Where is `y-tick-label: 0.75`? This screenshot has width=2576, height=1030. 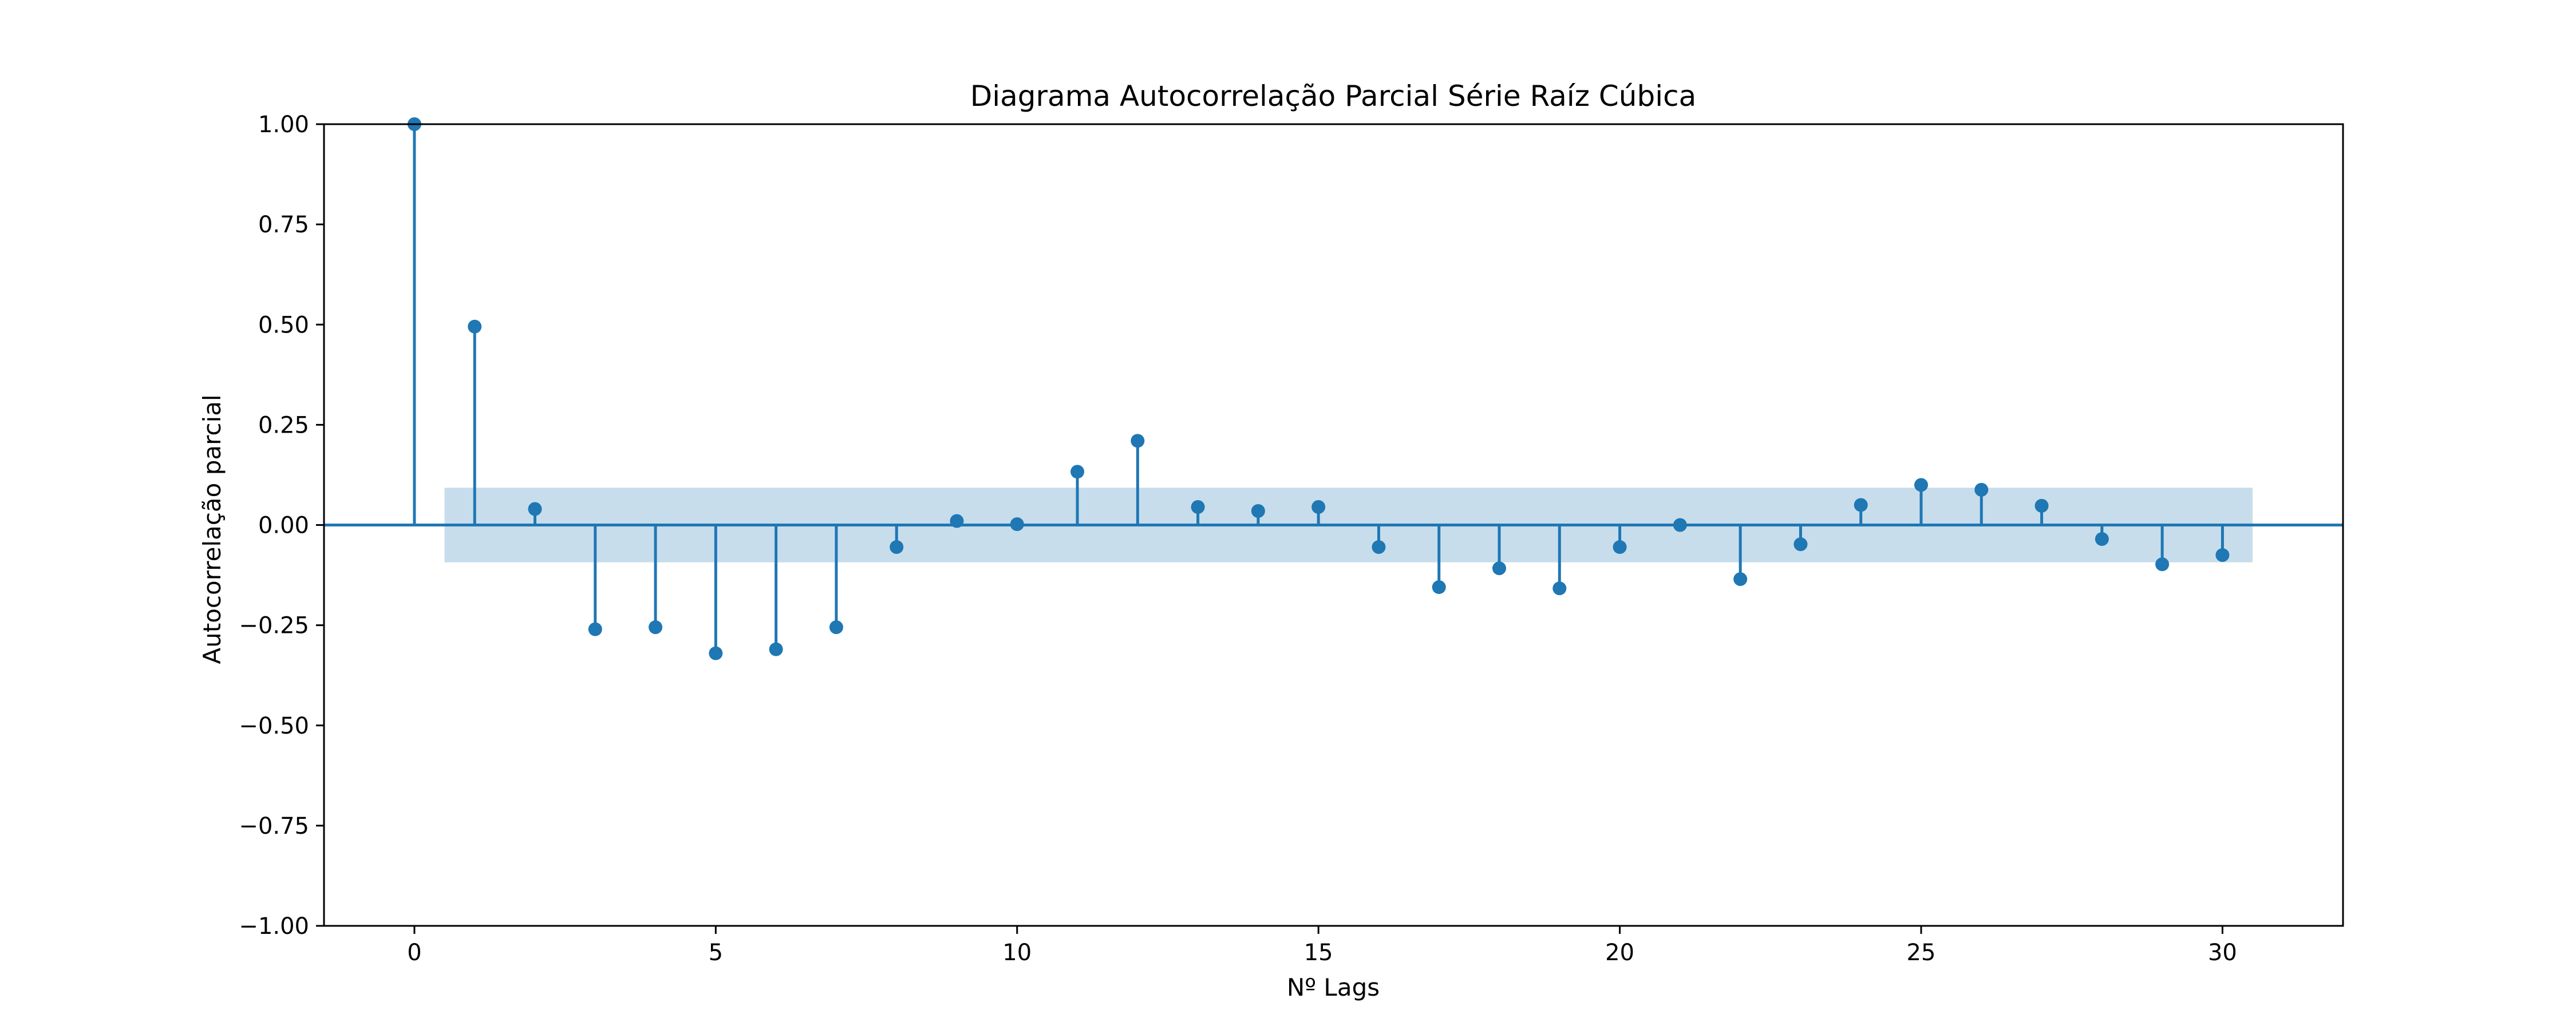
y-tick-label: 0.75 is located at coordinates (283, 225).